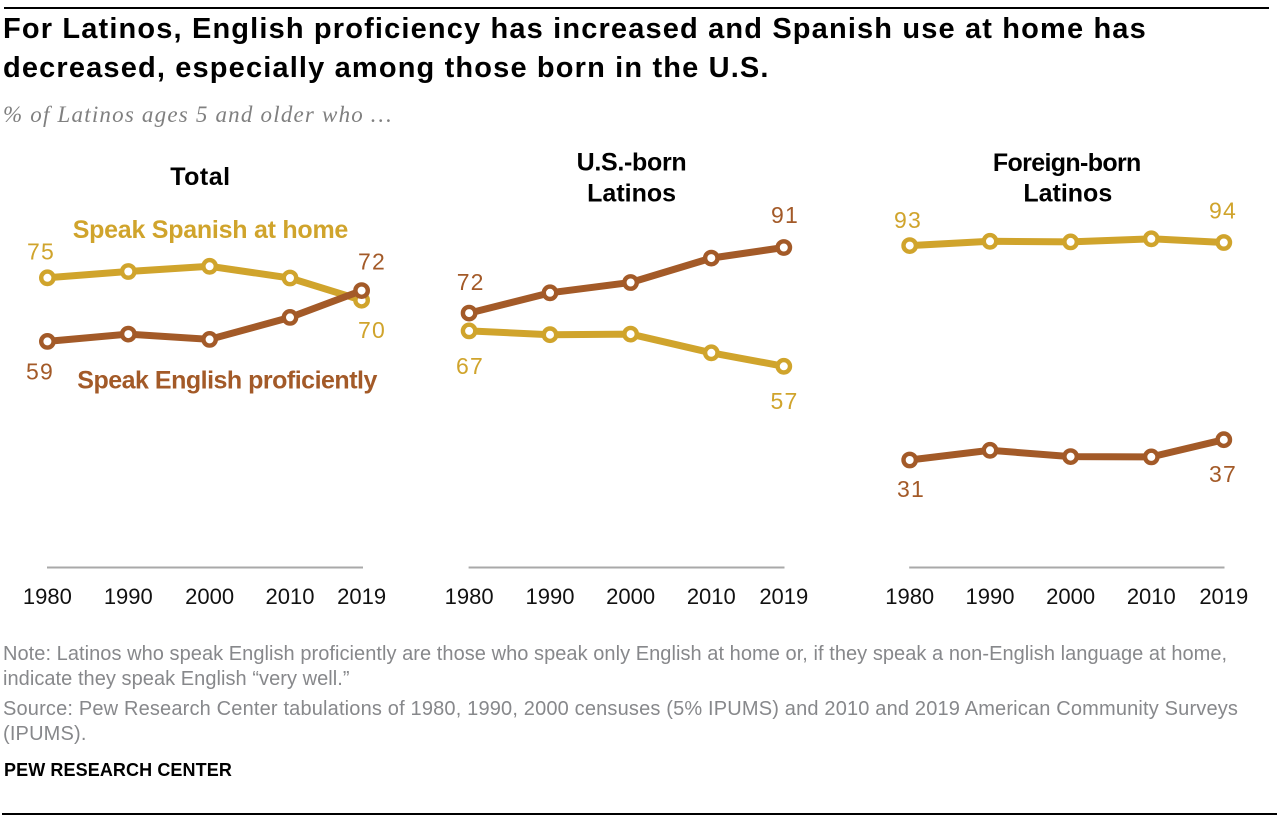  What do you see at coordinates (632, 162) in the screenshot?
I see `svg-text: U.S.-born` at bounding box center [632, 162].